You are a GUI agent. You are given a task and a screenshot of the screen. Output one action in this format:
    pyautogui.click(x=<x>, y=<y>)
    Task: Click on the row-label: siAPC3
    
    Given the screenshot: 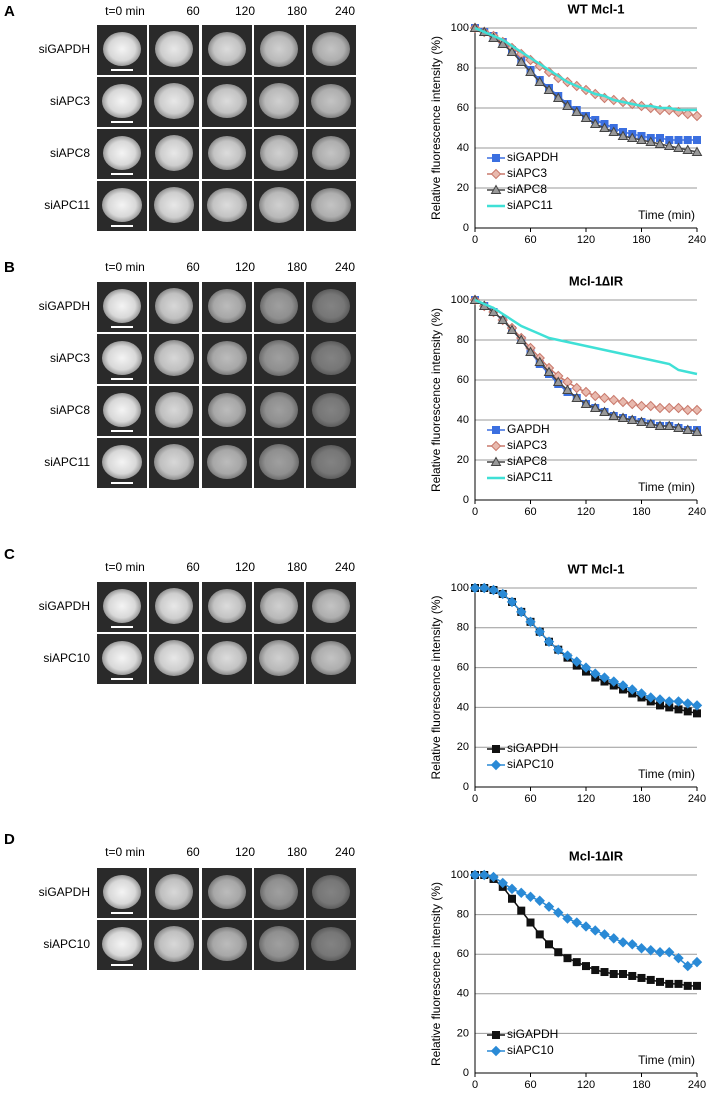 What is the action you would take?
    pyautogui.click(x=70, y=101)
    